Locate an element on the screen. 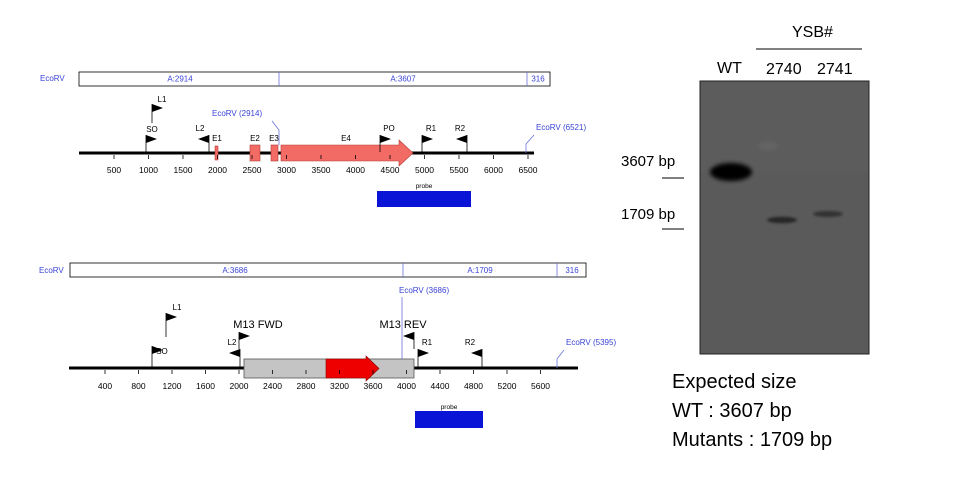  map1-primer-l1: L1 is located at coordinates (162, 99).